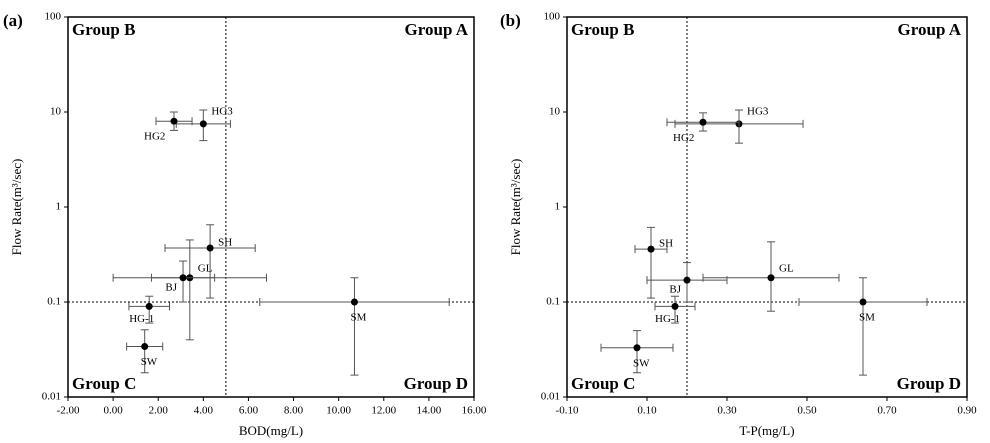 The image size is (990, 443). I want to click on x-tick-label: 4.00, so click(204, 411).